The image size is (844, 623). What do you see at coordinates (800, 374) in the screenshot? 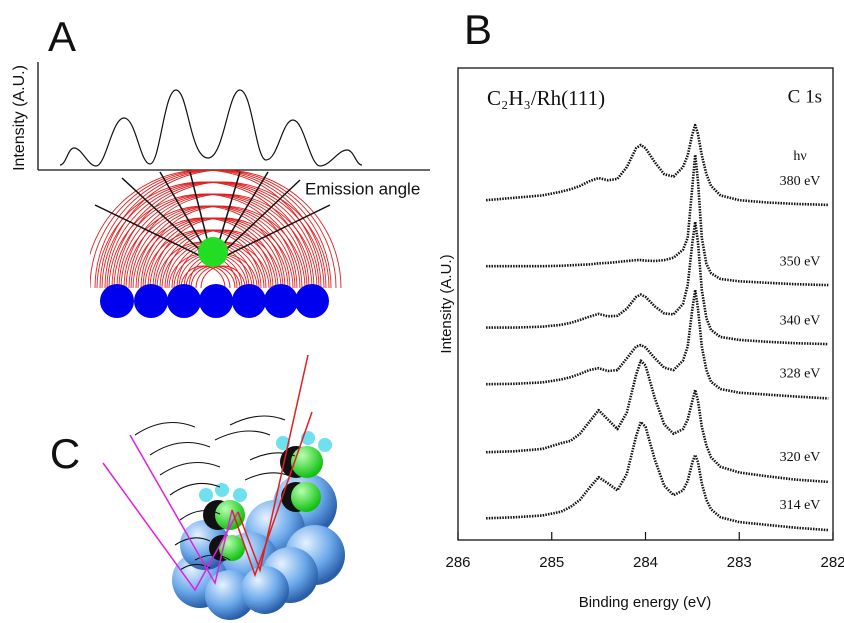
I see `series-label: 328 eV` at bounding box center [800, 374].